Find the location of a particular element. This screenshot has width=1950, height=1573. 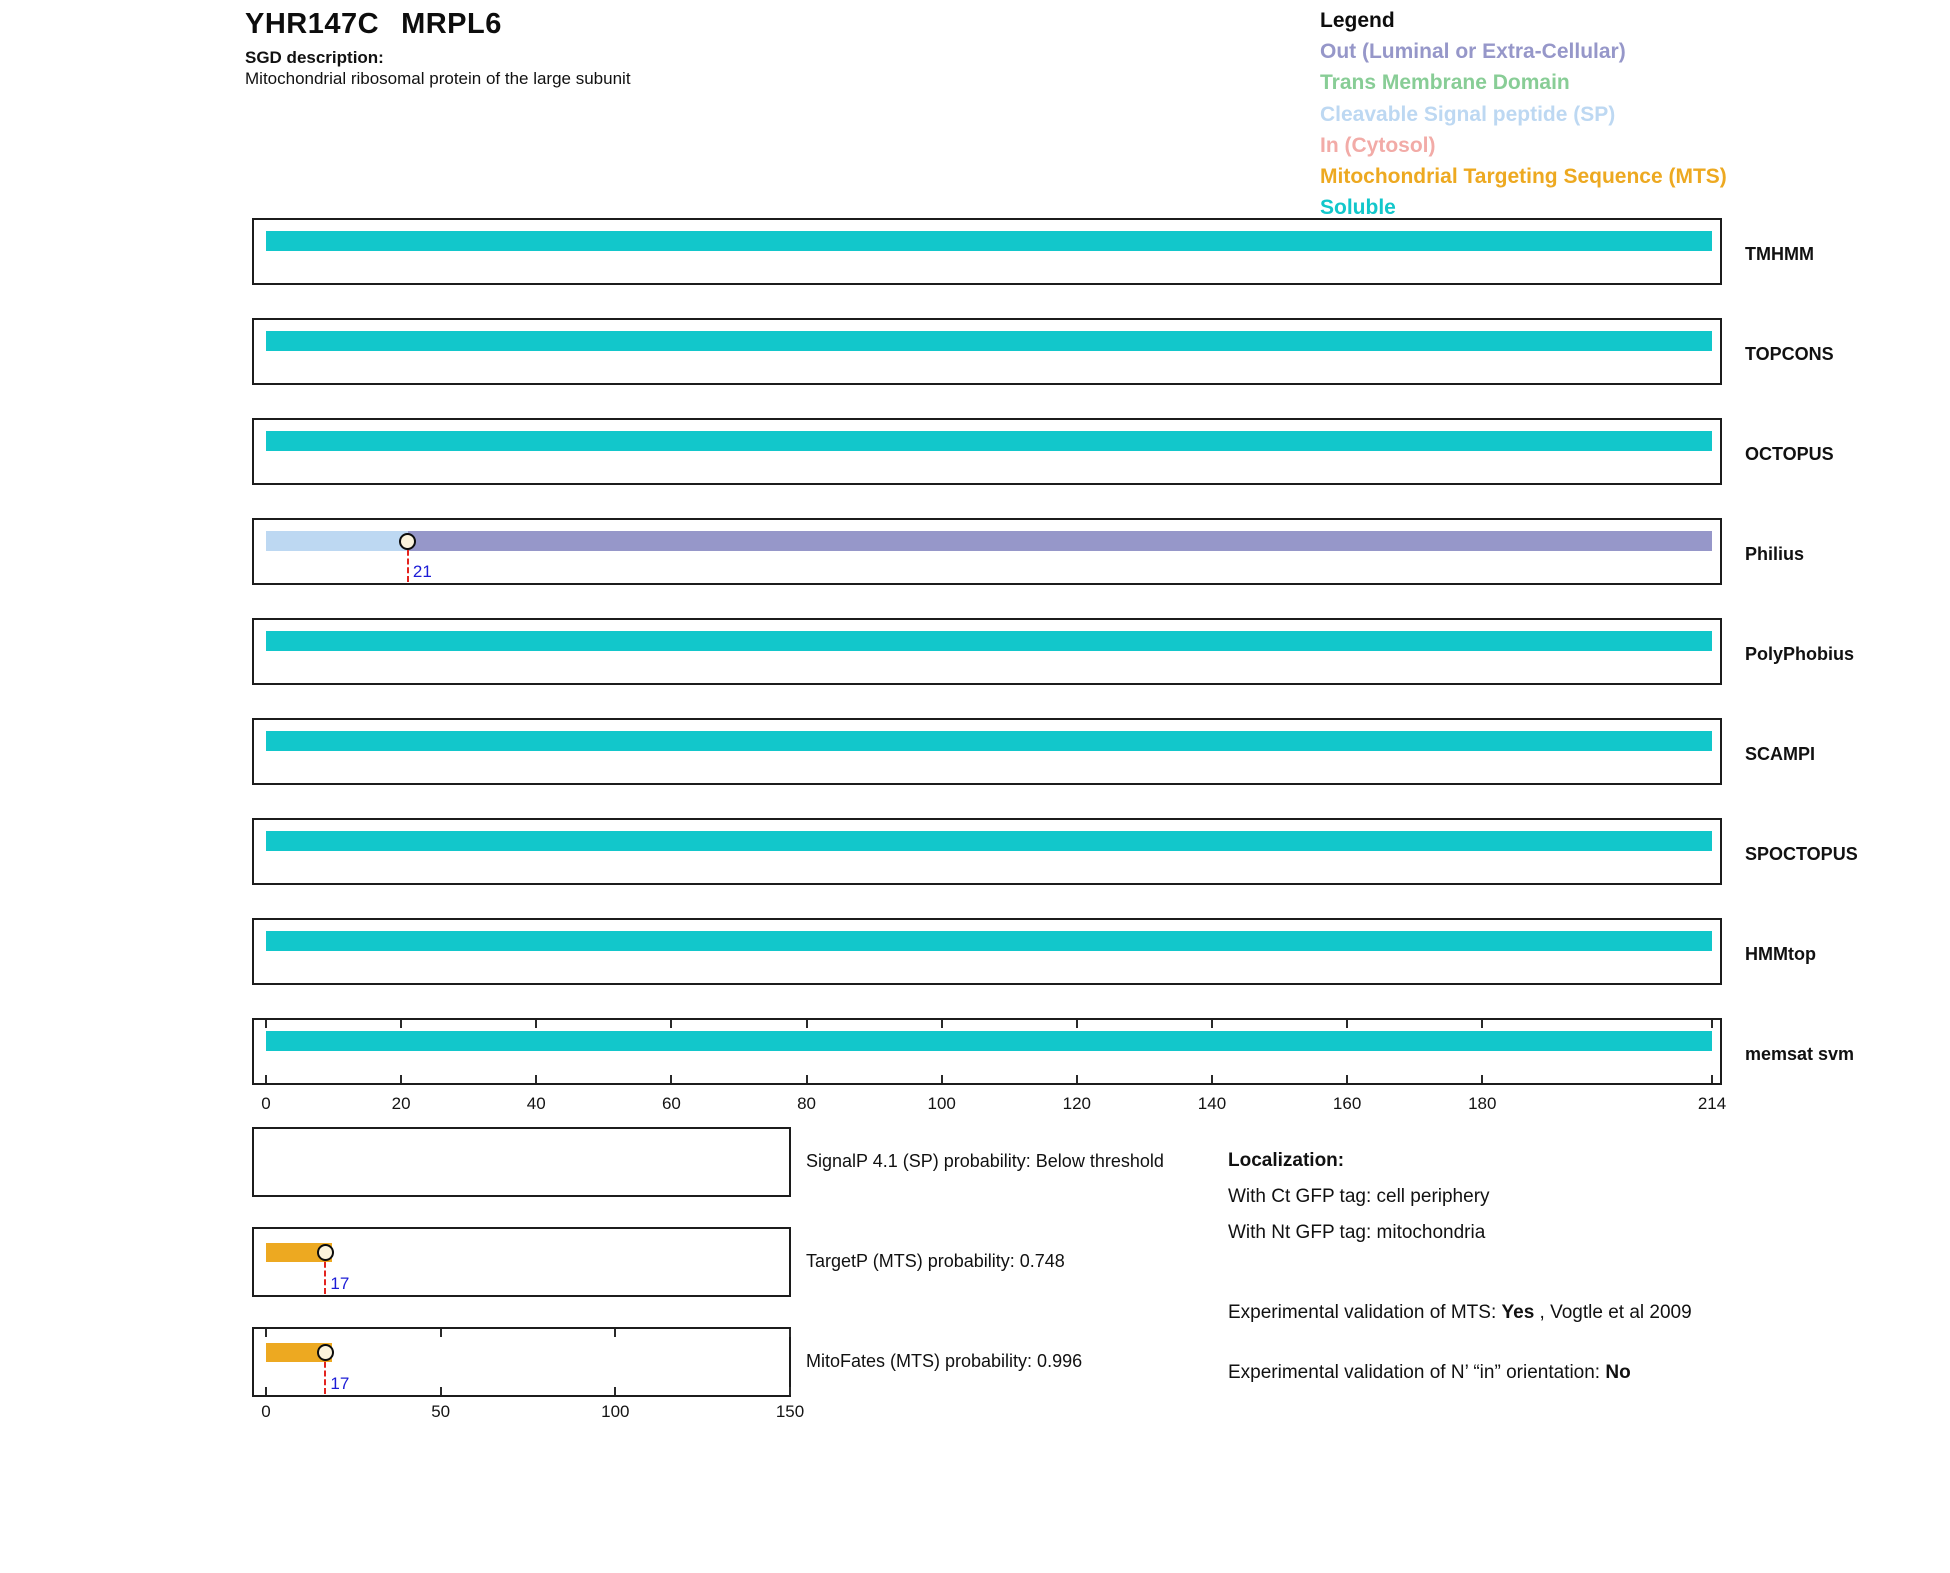

legend-item-in: In (Cytosol) is located at coordinates (1378, 145).